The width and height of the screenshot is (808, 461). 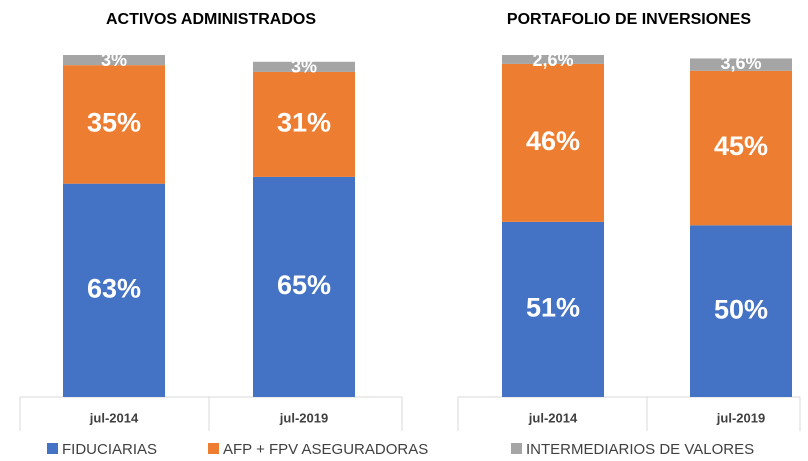 I want to click on data-label: 51%, so click(x=553, y=308).